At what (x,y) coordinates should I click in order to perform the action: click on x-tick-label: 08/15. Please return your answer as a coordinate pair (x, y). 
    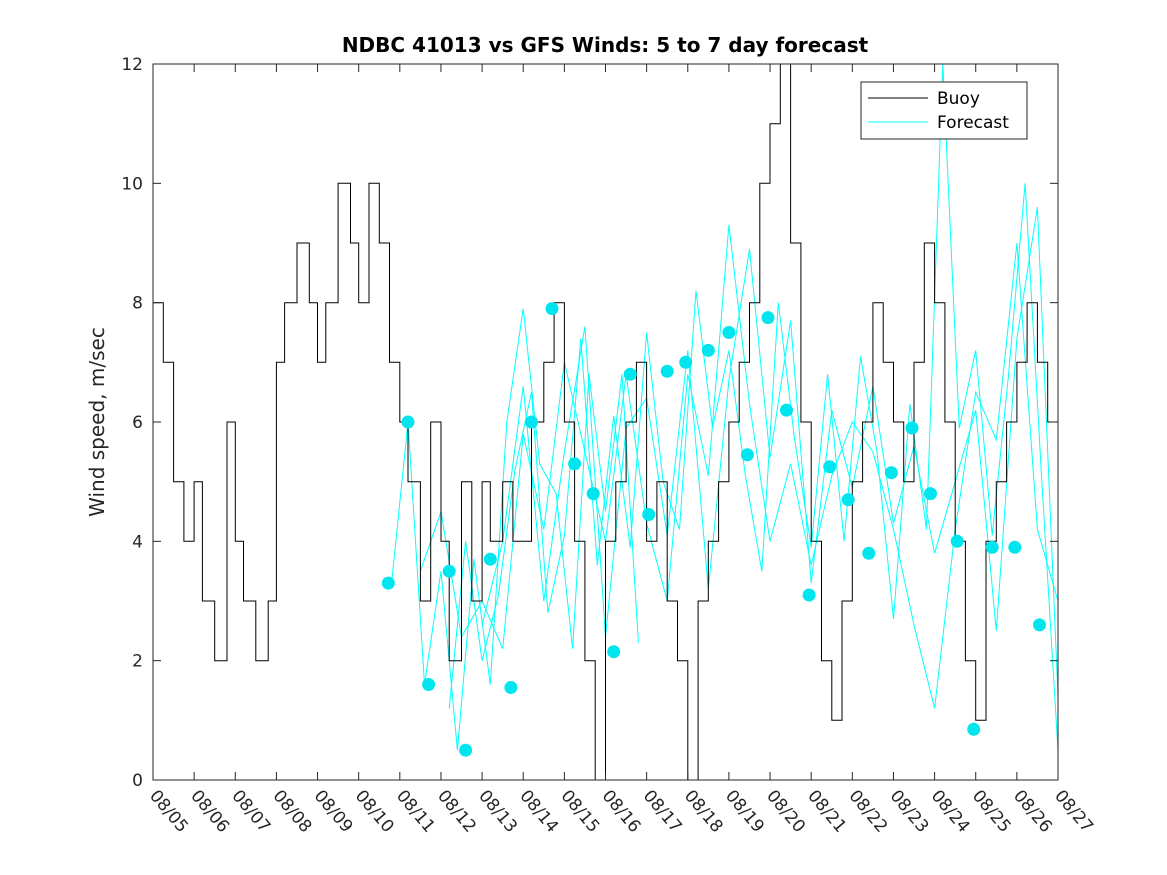
    Looking at the image, I should click on (580, 811).